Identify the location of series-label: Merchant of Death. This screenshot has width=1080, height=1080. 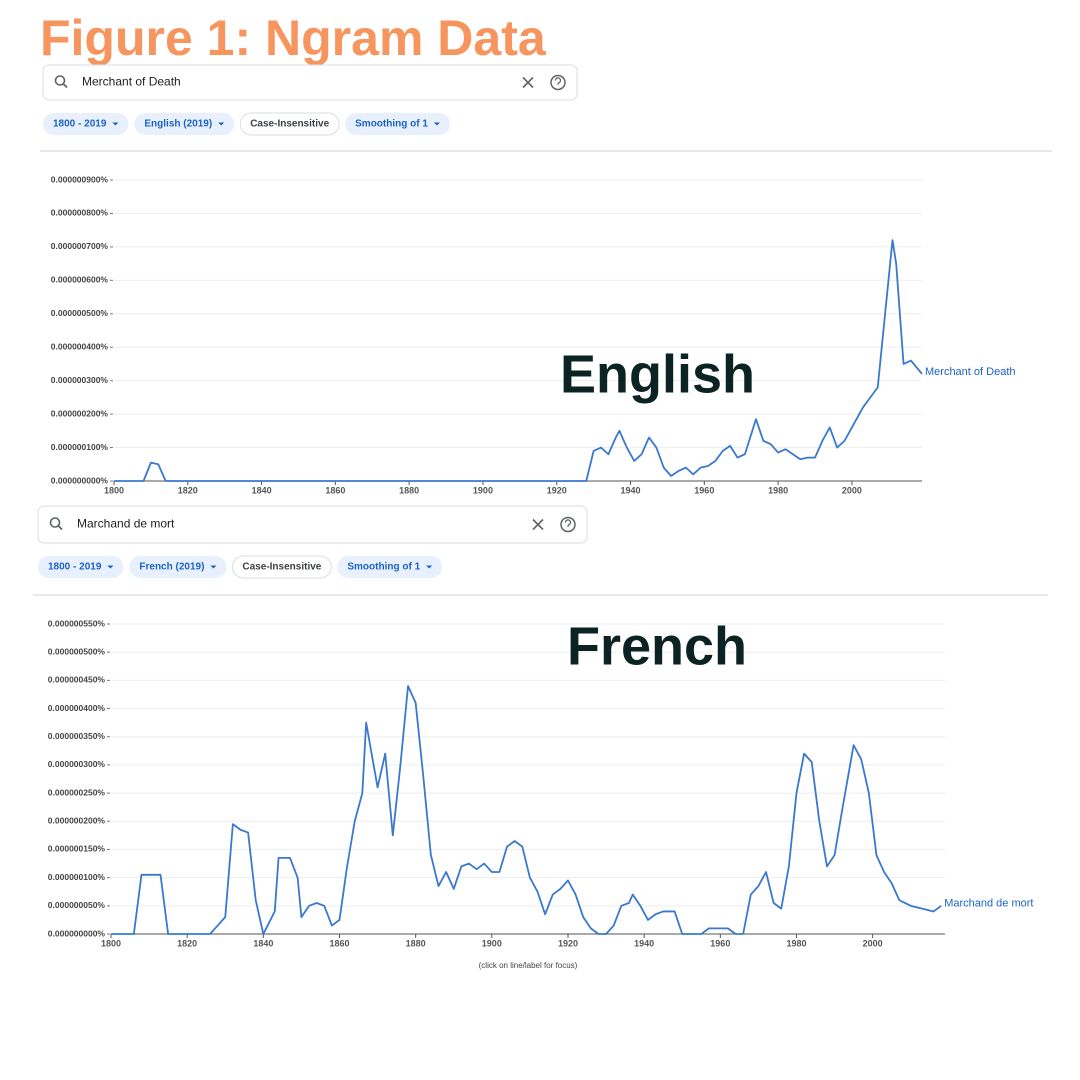
(970, 372).